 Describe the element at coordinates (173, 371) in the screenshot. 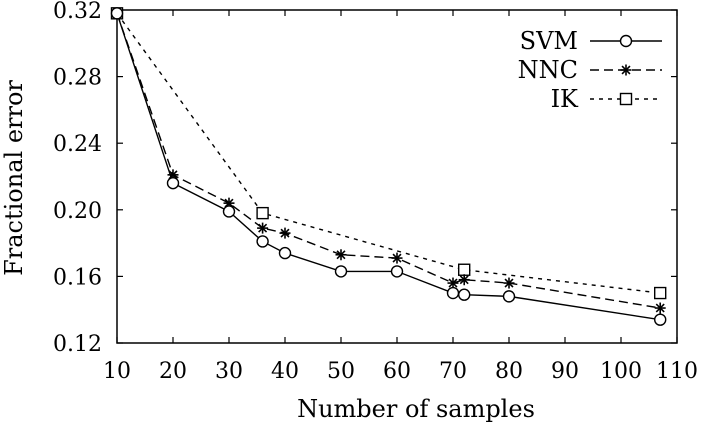

I see `x-tick-label: 20` at that location.